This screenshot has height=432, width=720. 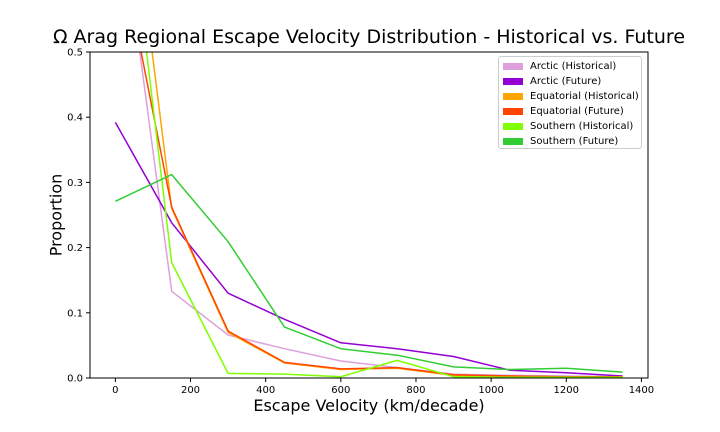 I want to click on legend-label: Arctic (Historical), so click(x=573, y=66).